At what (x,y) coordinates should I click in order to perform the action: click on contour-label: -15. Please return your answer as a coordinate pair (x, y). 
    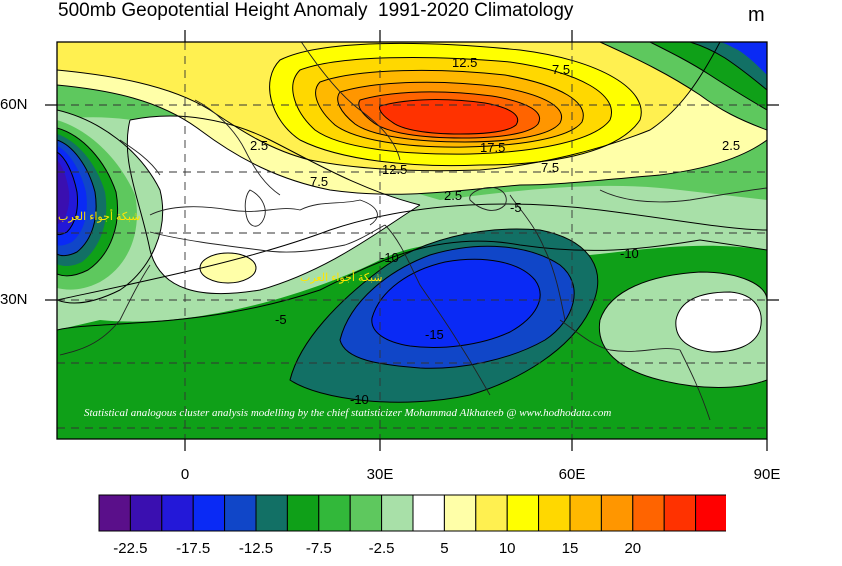
    Looking at the image, I should click on (434, 334).